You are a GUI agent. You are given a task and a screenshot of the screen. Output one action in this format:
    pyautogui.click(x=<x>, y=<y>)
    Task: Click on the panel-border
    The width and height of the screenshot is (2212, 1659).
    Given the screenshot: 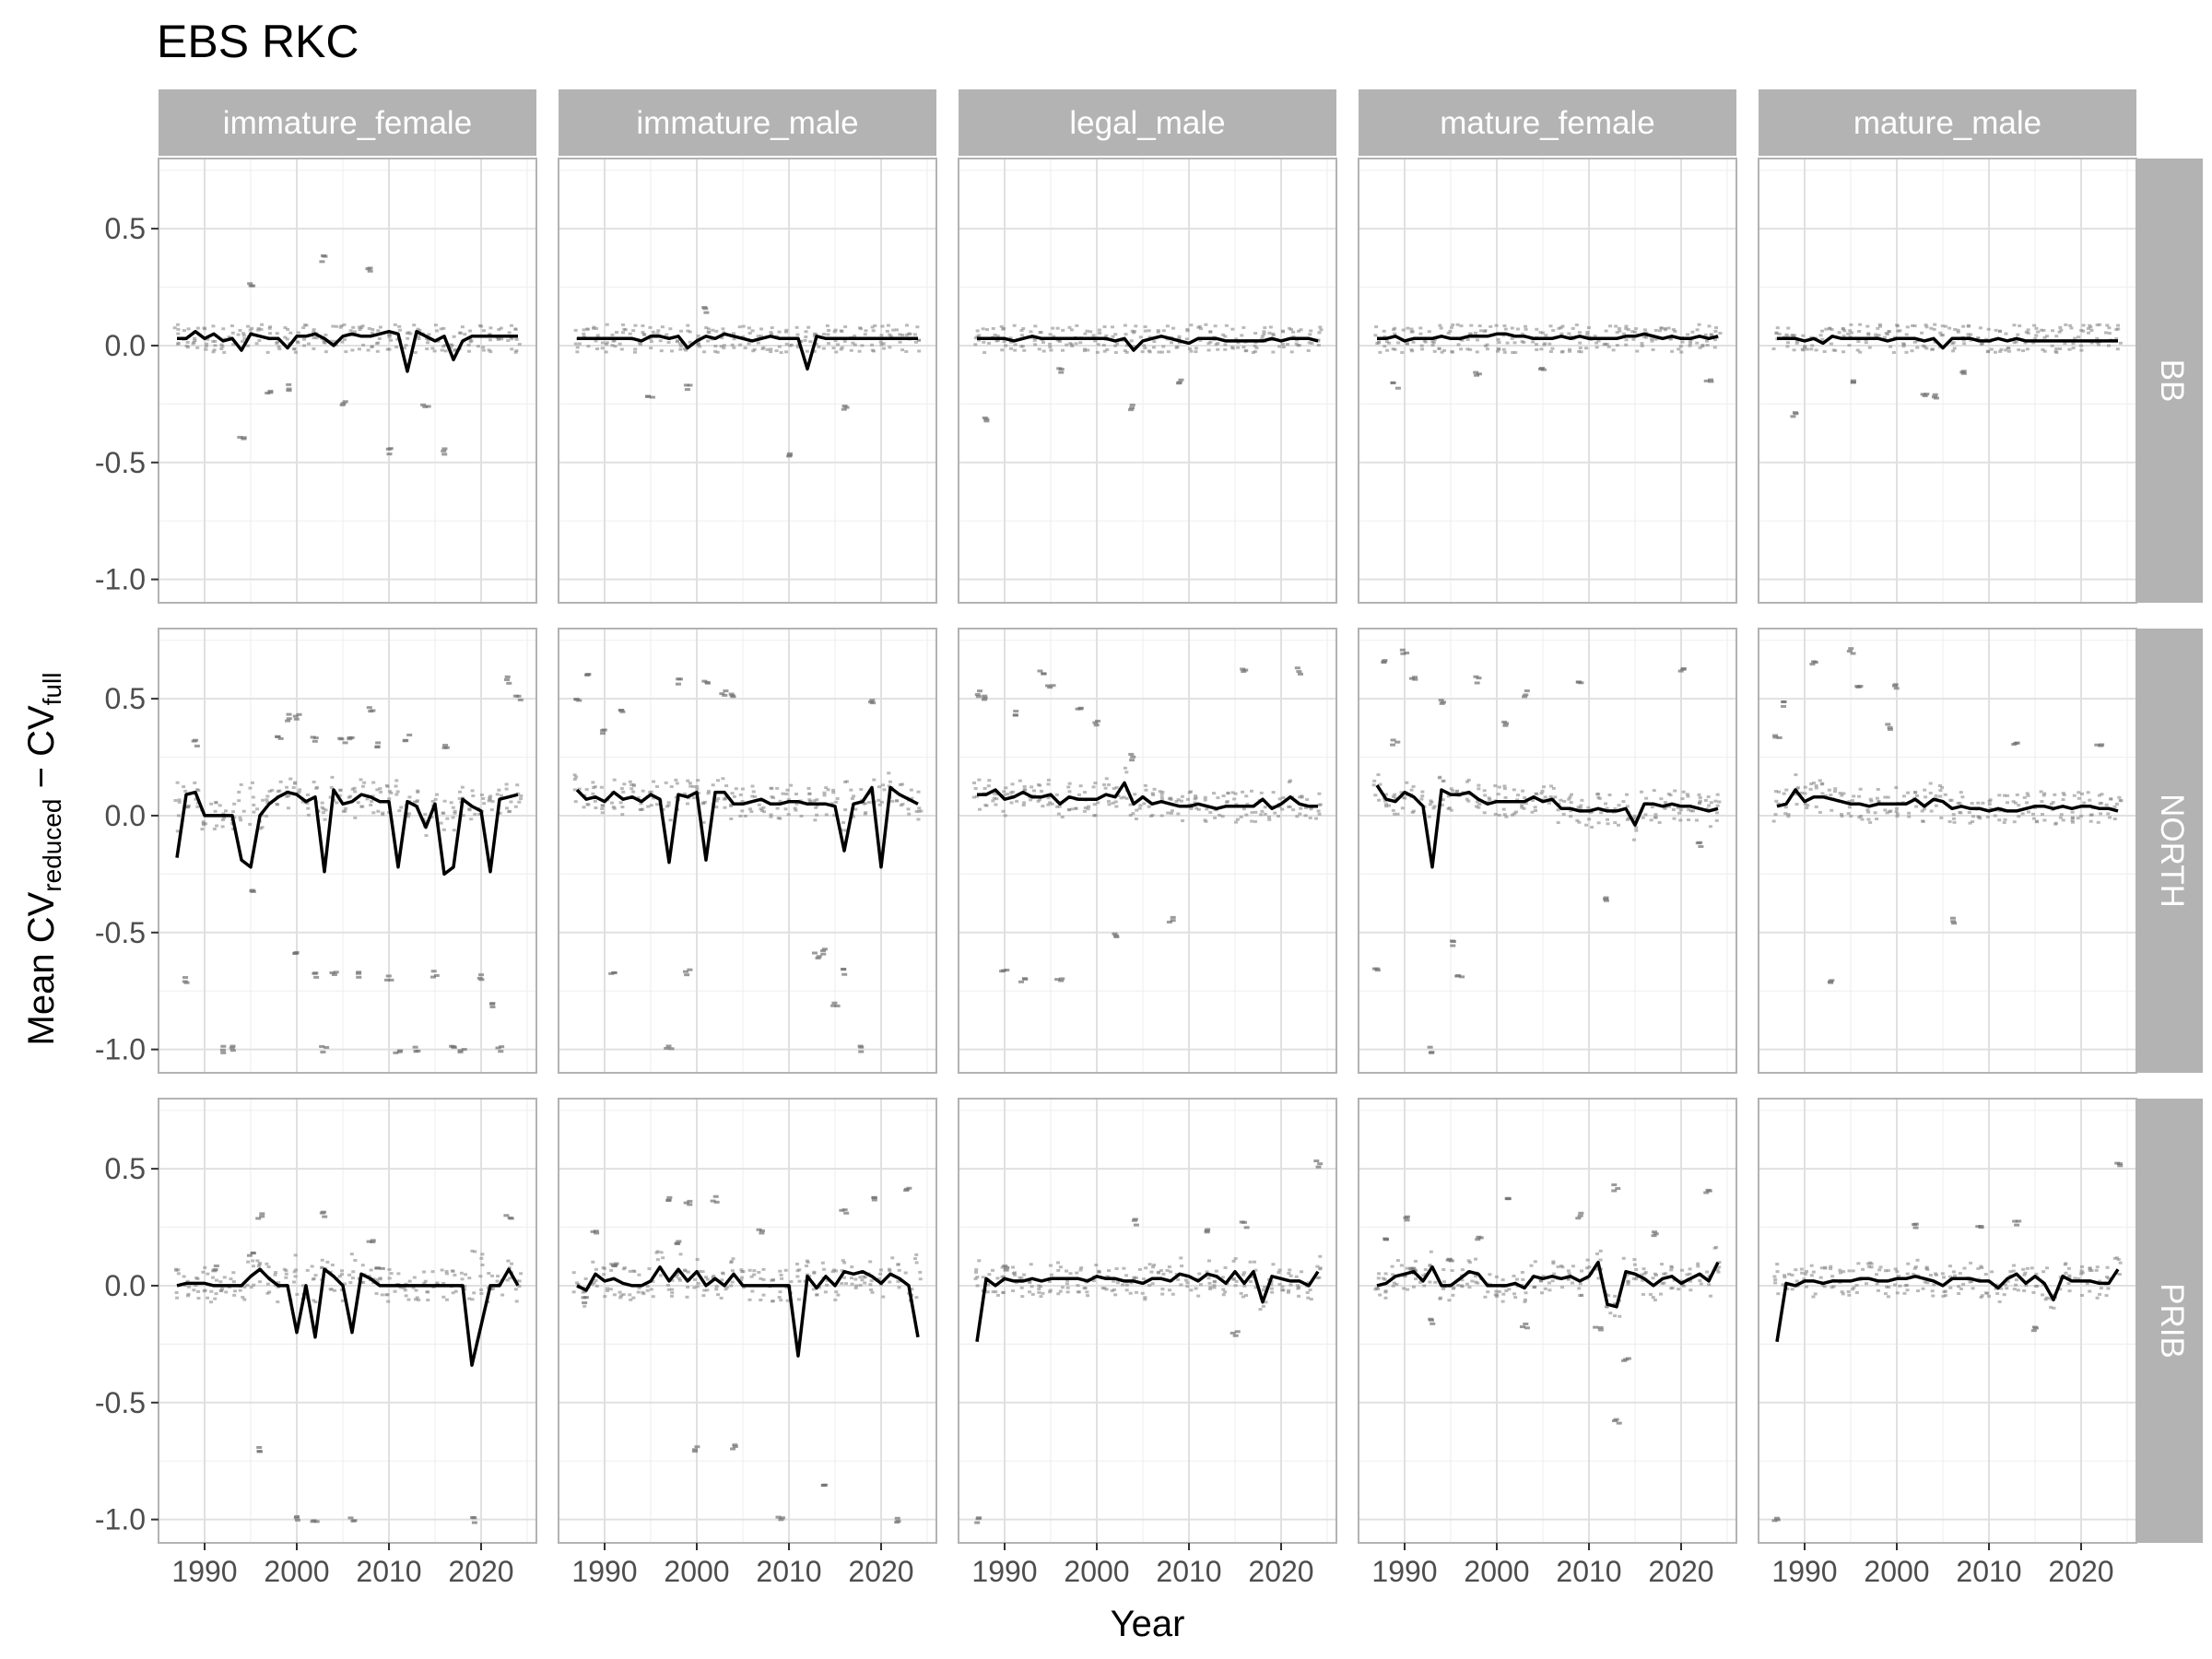 What is the action you would take?
    pyautogui.click(x=747, y=1321)
    